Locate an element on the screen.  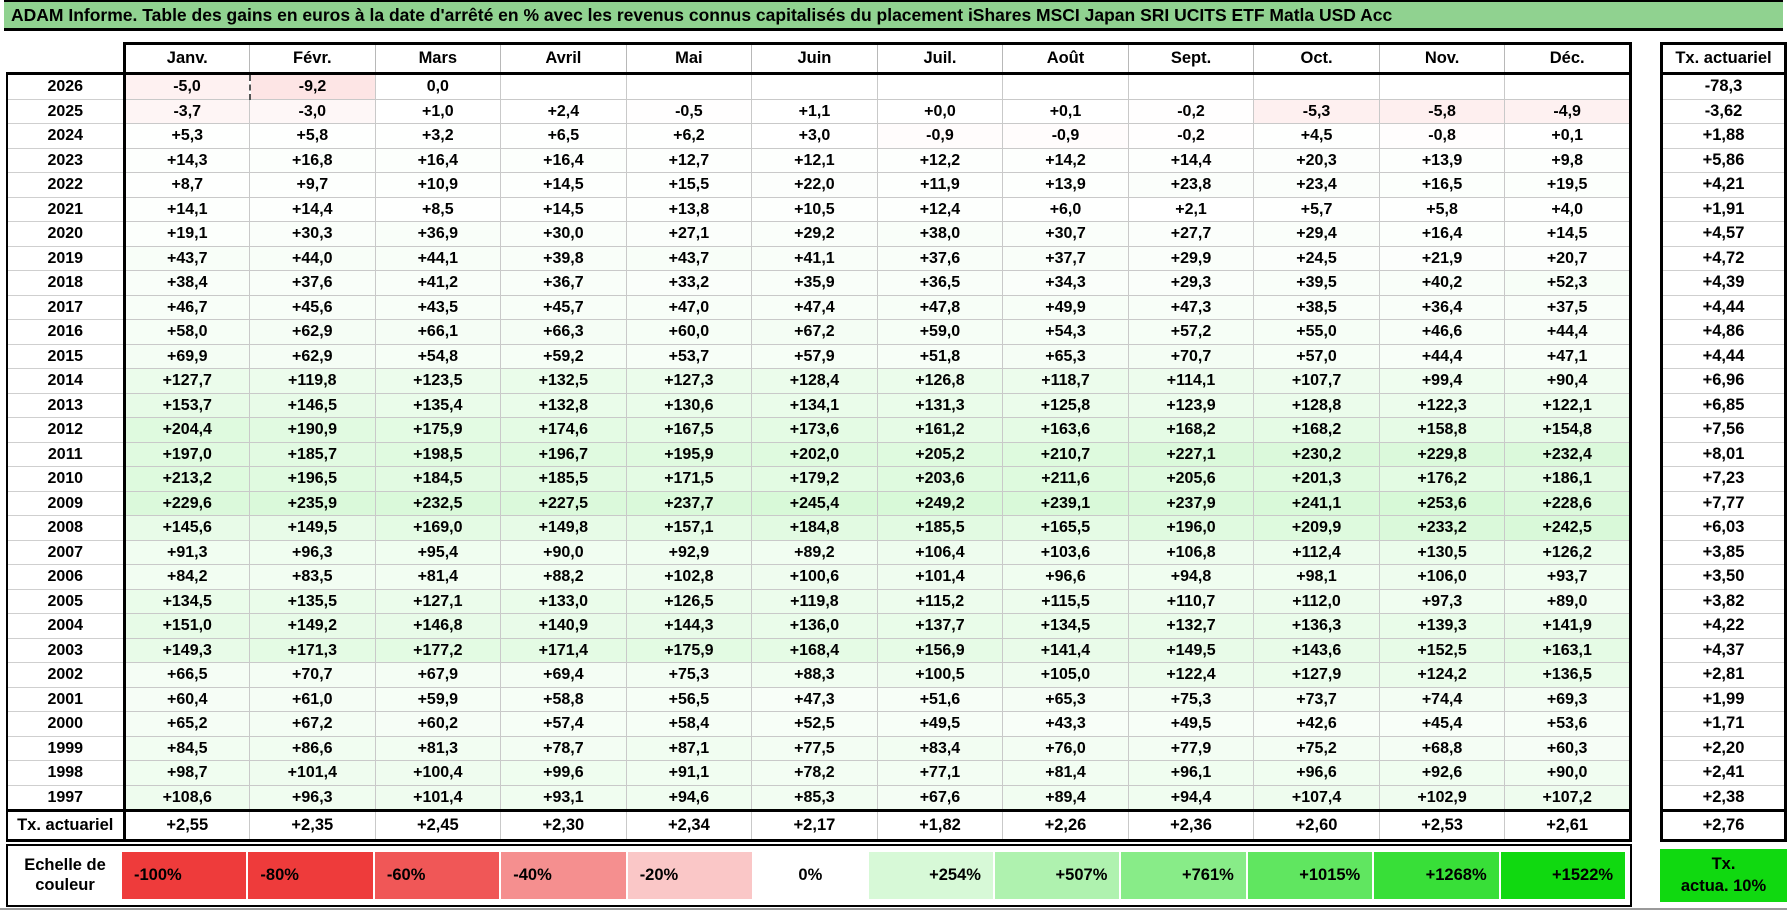
gain-cell: +118,7 is located at coordinates (1065, 381).